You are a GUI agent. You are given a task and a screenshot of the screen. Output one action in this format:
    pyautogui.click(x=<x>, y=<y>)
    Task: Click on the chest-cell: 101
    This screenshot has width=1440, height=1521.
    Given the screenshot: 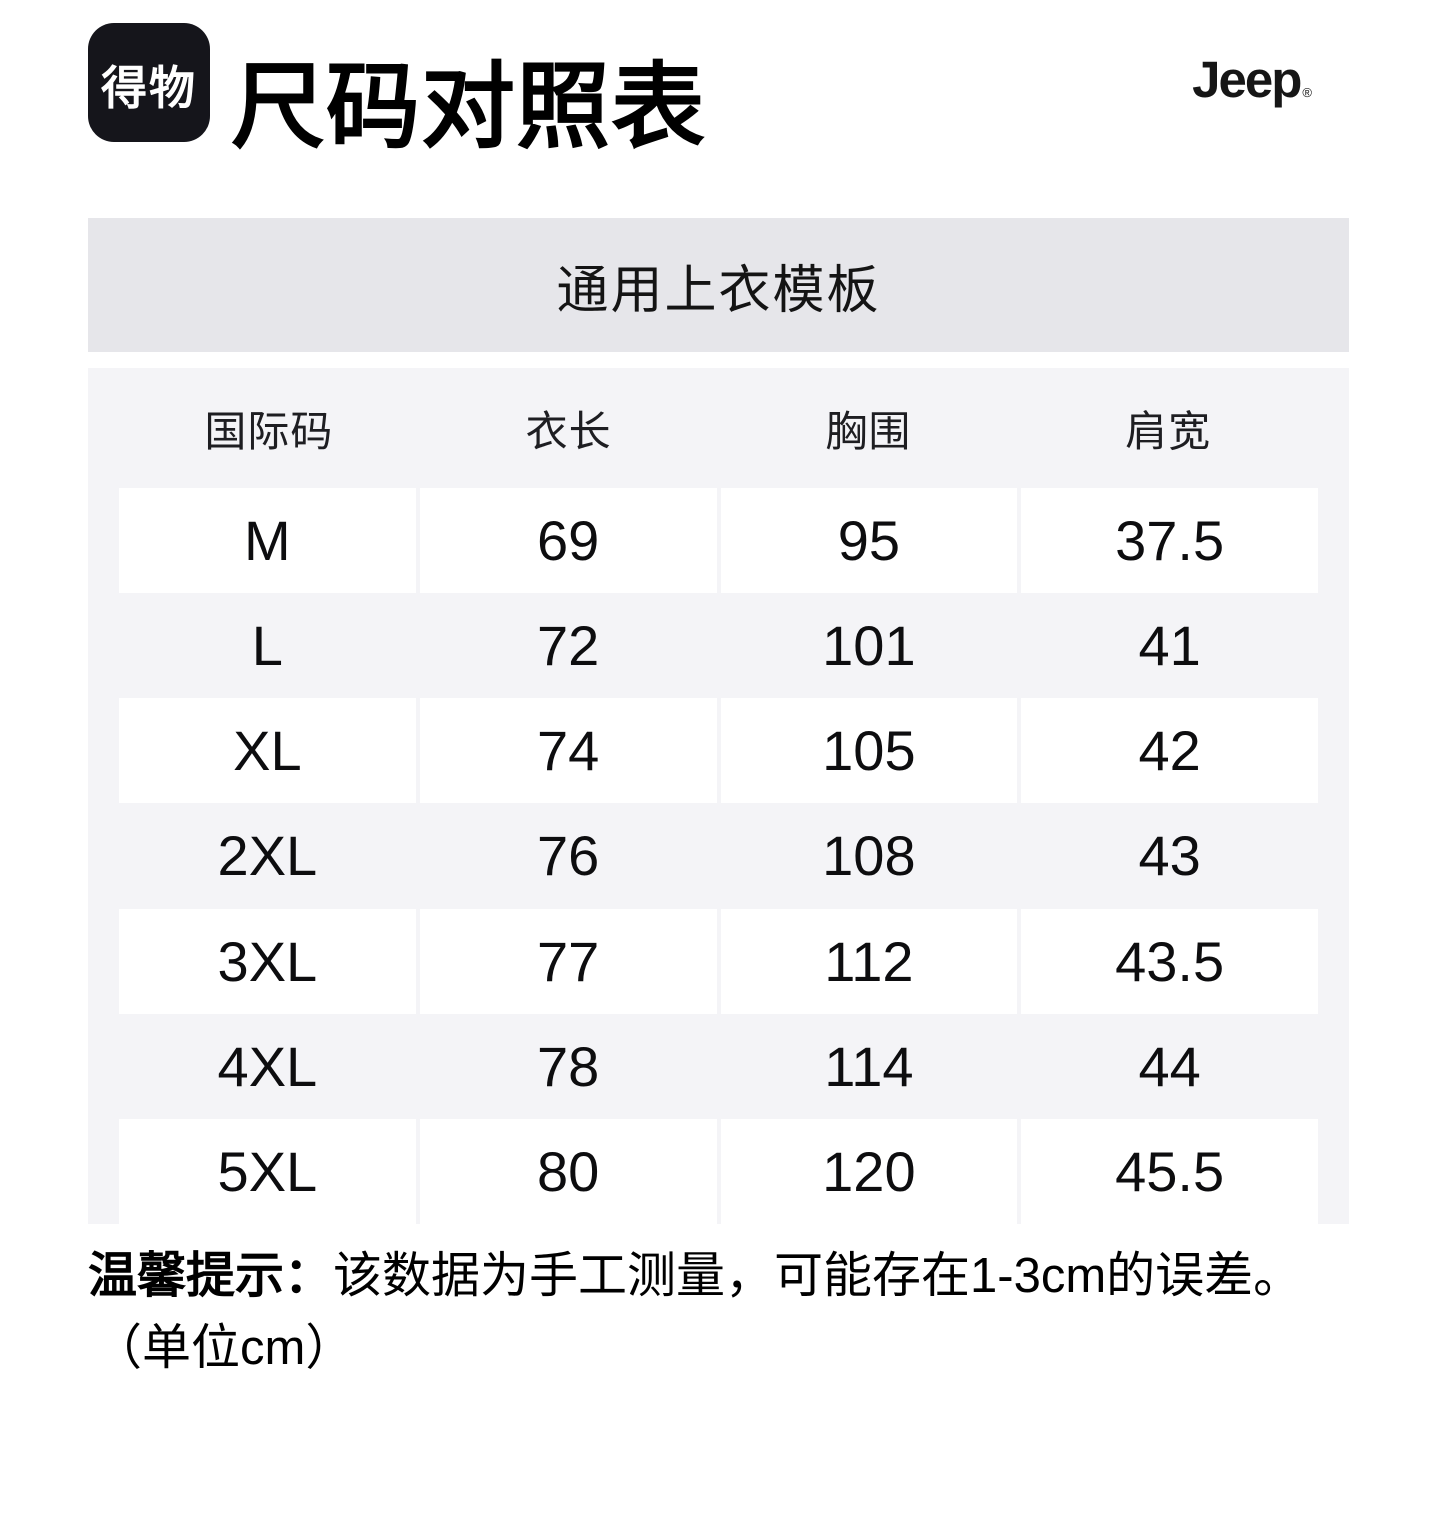 What is the action you would take?
    pyautogui.click(x=869, y=646)
    